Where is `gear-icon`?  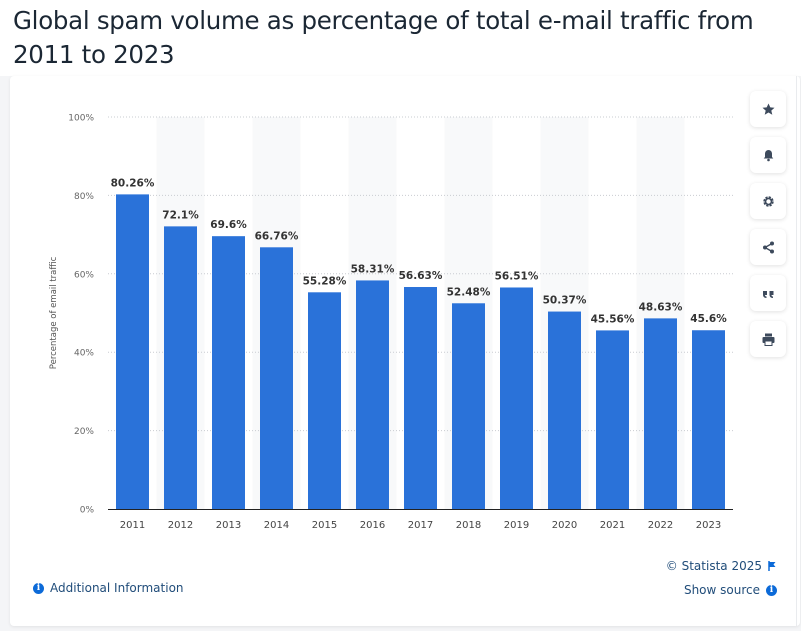 gear-icon is located at coordinates (768, 201).